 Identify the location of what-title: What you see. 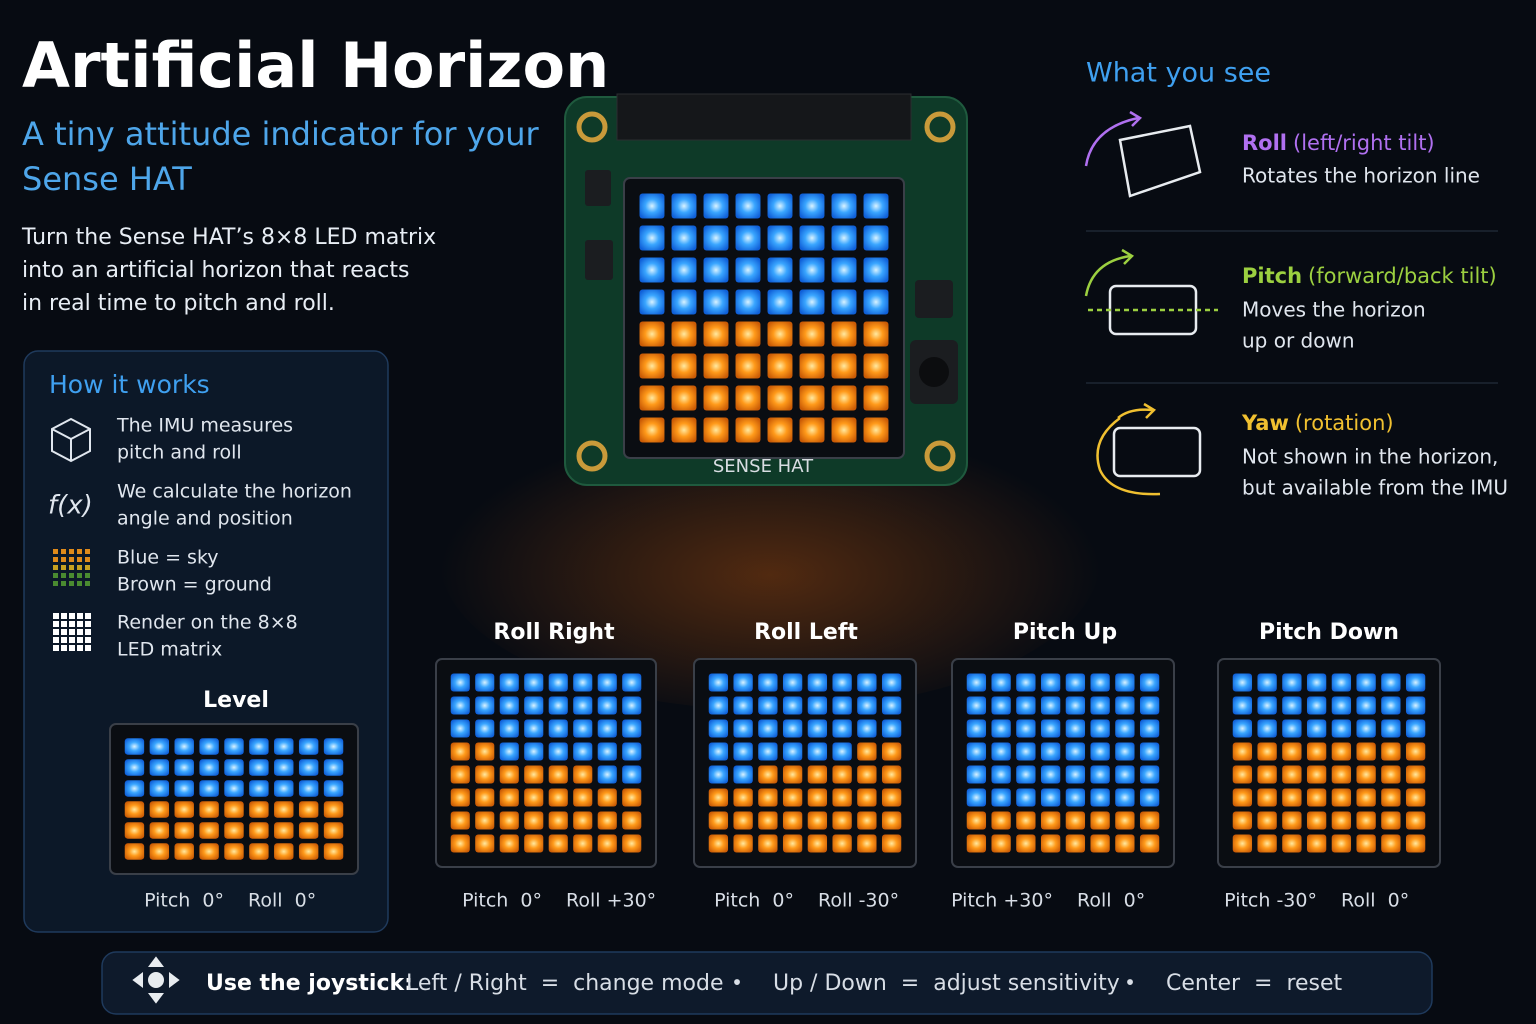
(1178, 73).